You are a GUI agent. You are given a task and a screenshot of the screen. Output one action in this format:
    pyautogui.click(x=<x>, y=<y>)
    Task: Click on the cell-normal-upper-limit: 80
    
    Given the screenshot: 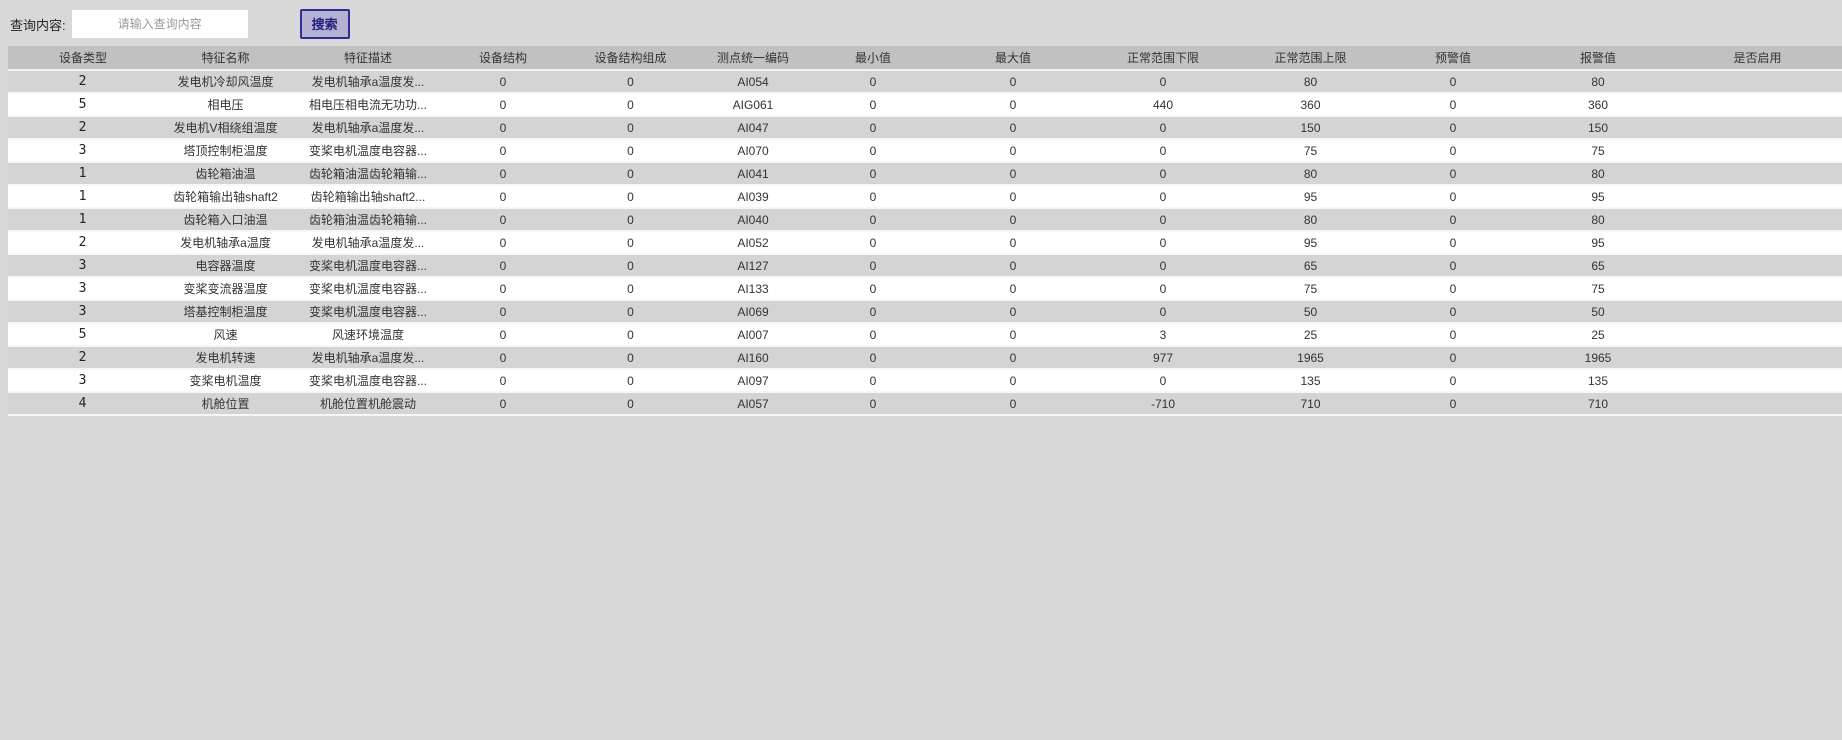 What is the action you would take?
    pyautogui.click(x=1310, y=219)
    